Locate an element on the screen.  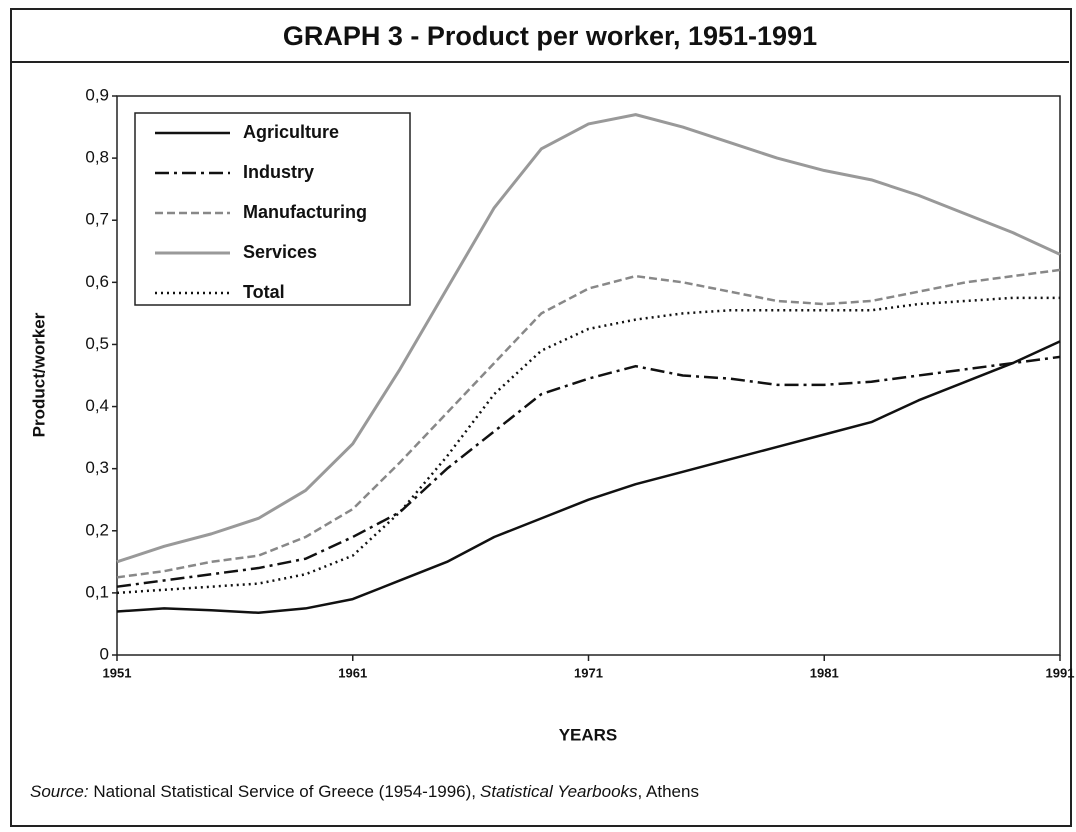
legend-label: Agriculture is located at coordinates (291, 132).